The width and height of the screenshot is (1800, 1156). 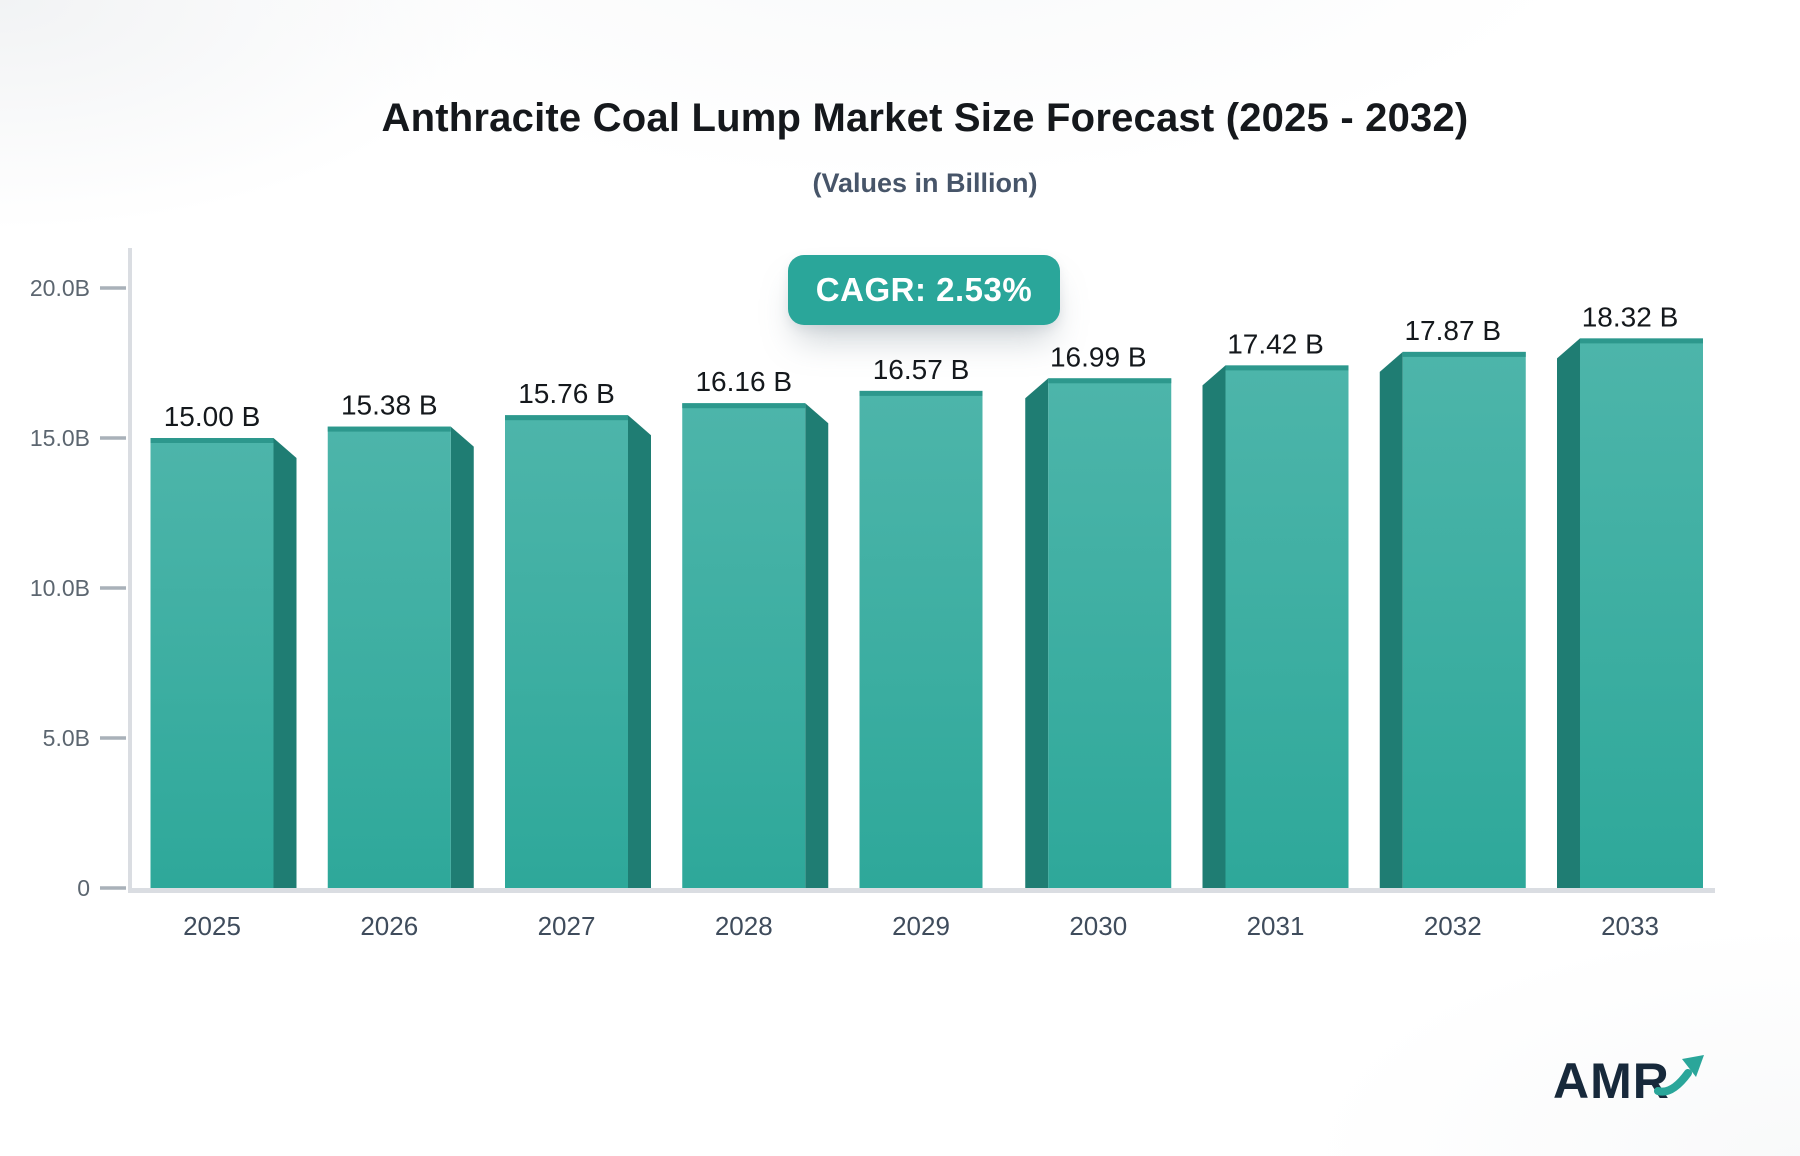 I want to click on x-tick-label: 2029, so click(x=921, y=926).